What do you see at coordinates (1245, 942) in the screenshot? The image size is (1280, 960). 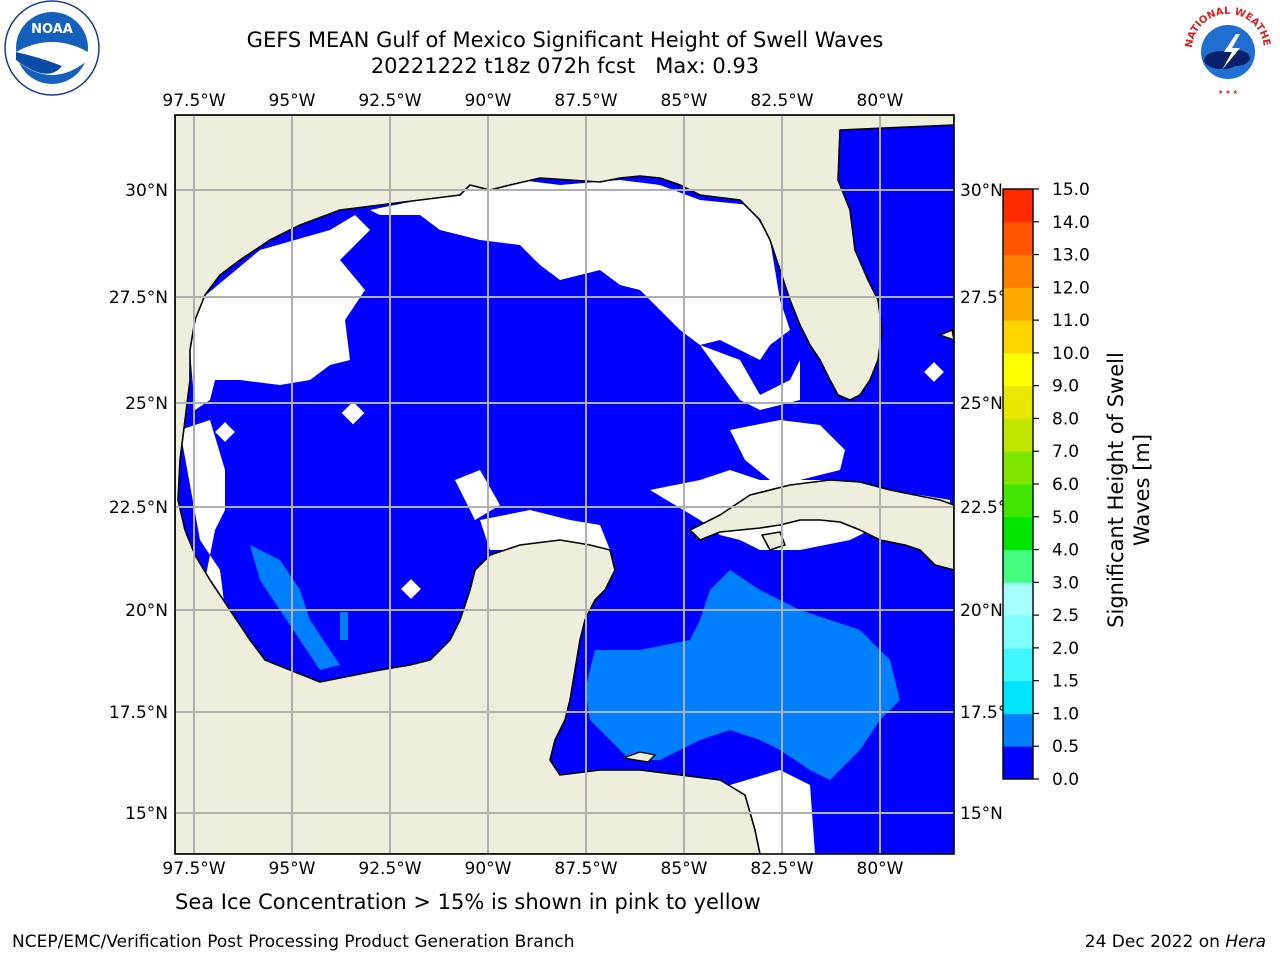 I see `credit-host: Hera` at bounding box center [1245, 942].